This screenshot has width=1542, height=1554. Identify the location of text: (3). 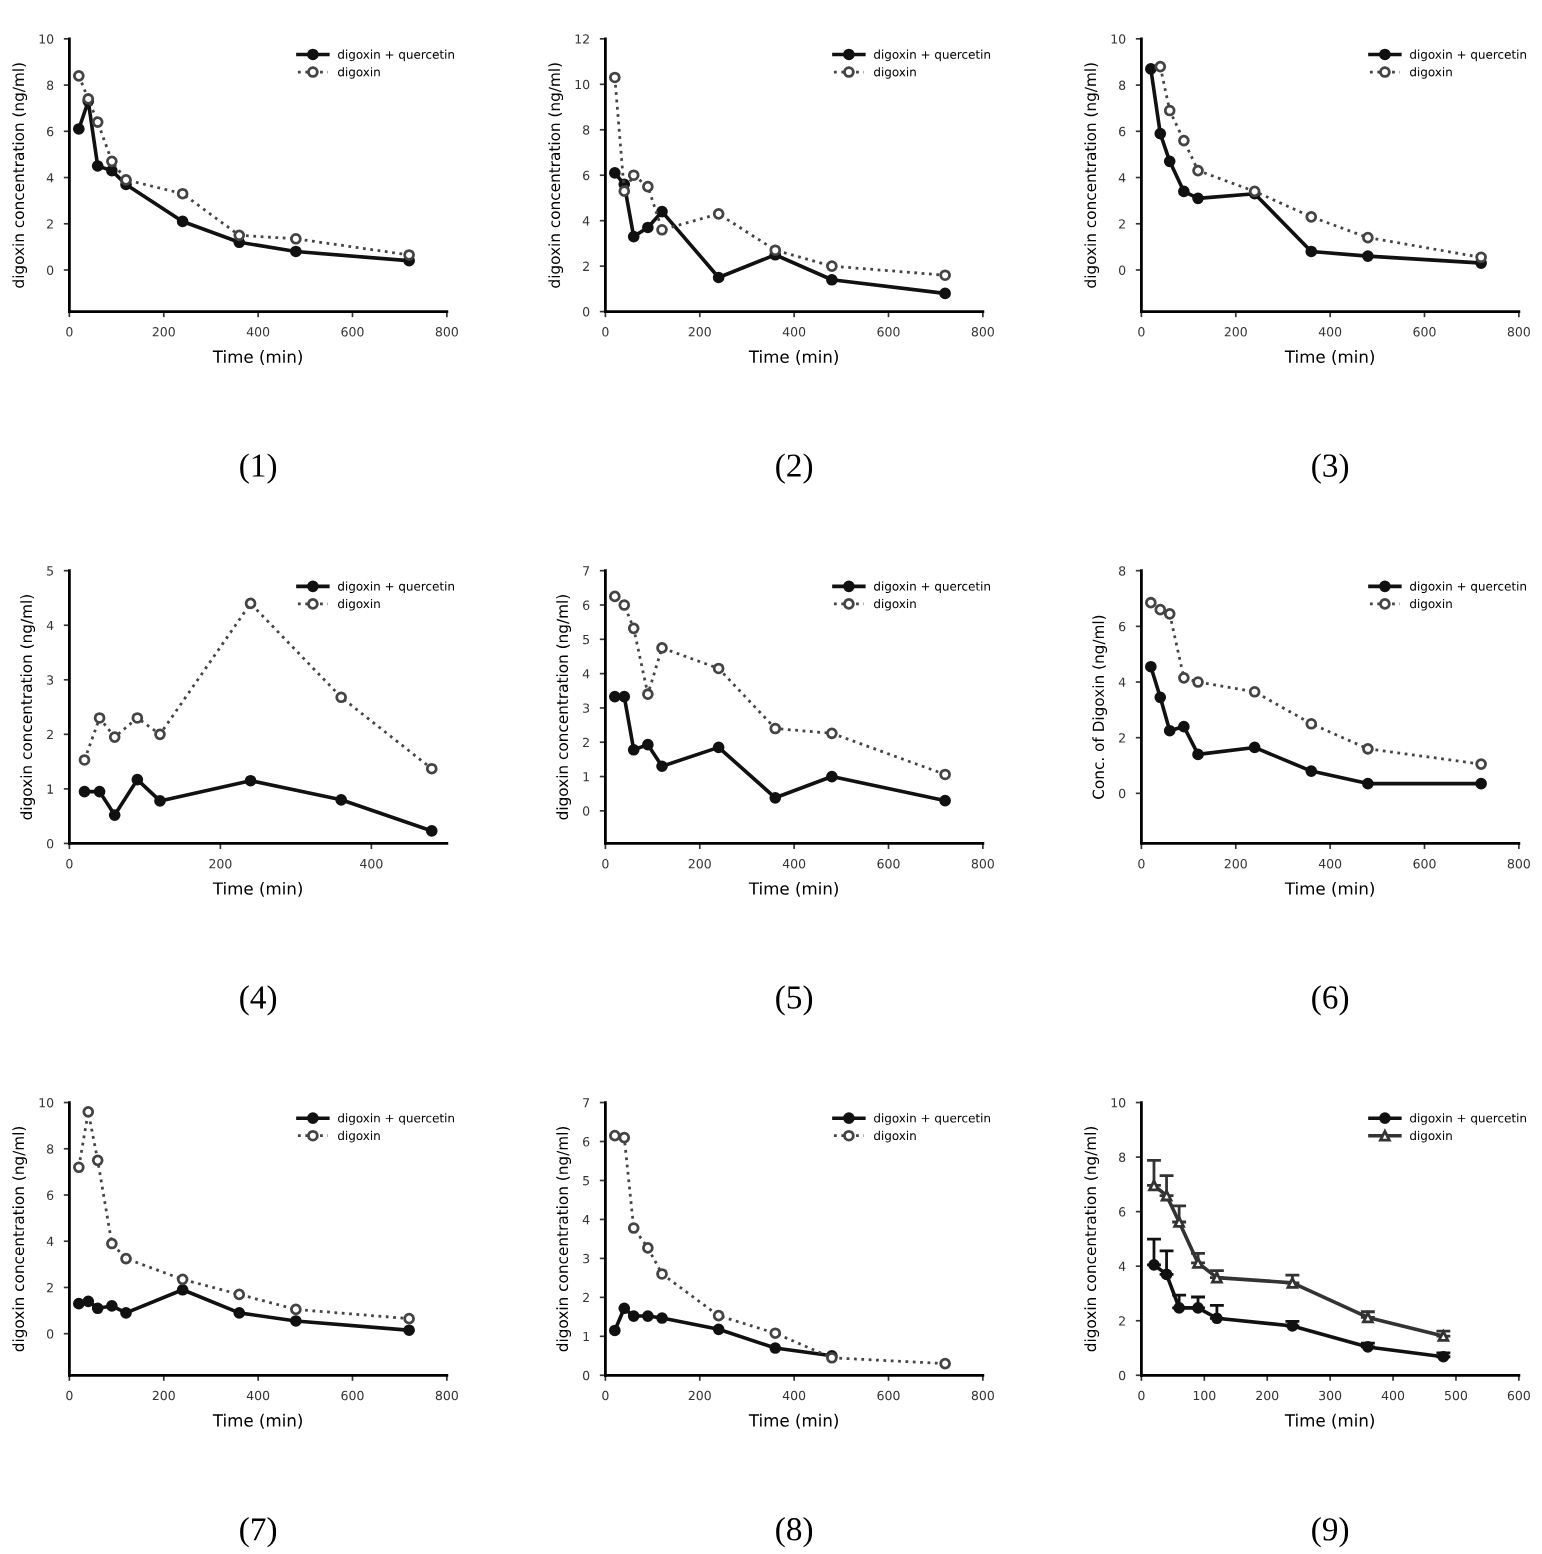
(1330, 468).